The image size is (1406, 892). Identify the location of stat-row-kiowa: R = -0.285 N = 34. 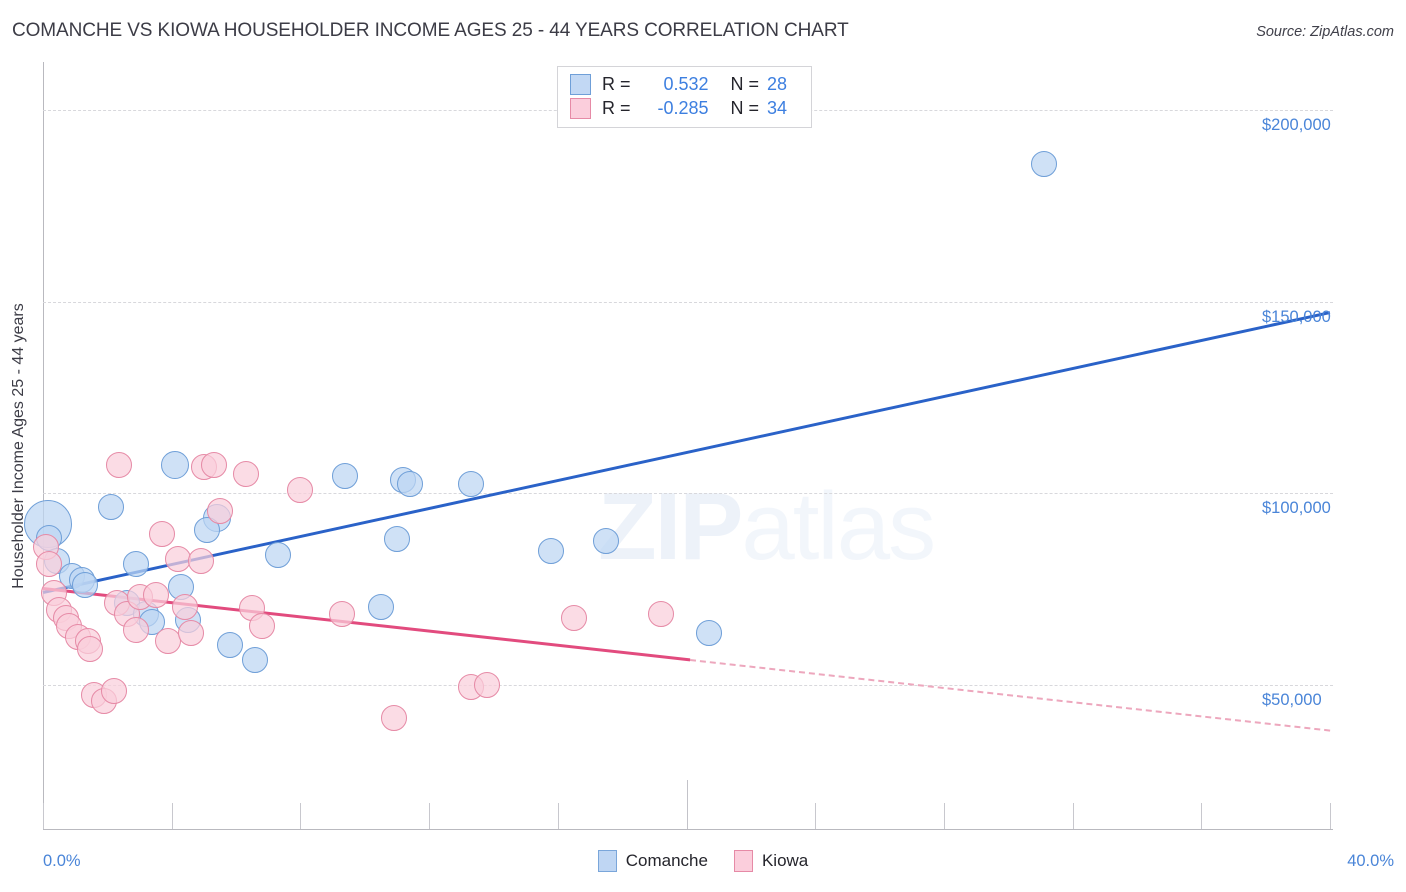
(683, 108).